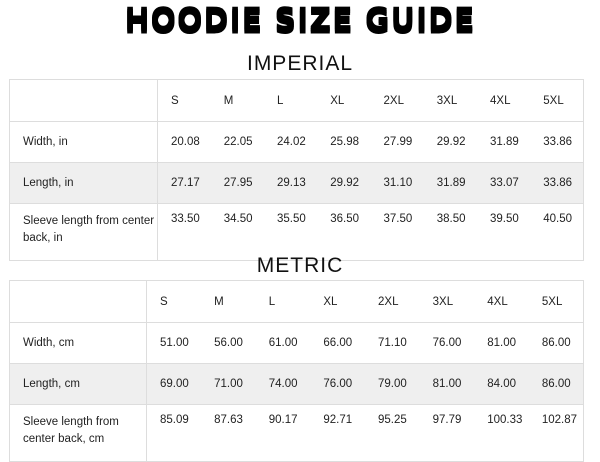 The image size is (600, 462). What do you see at coordinates (291, 183) in the screenshot?
I see `value-cell: 29.13` at bounding box center [291, 183].